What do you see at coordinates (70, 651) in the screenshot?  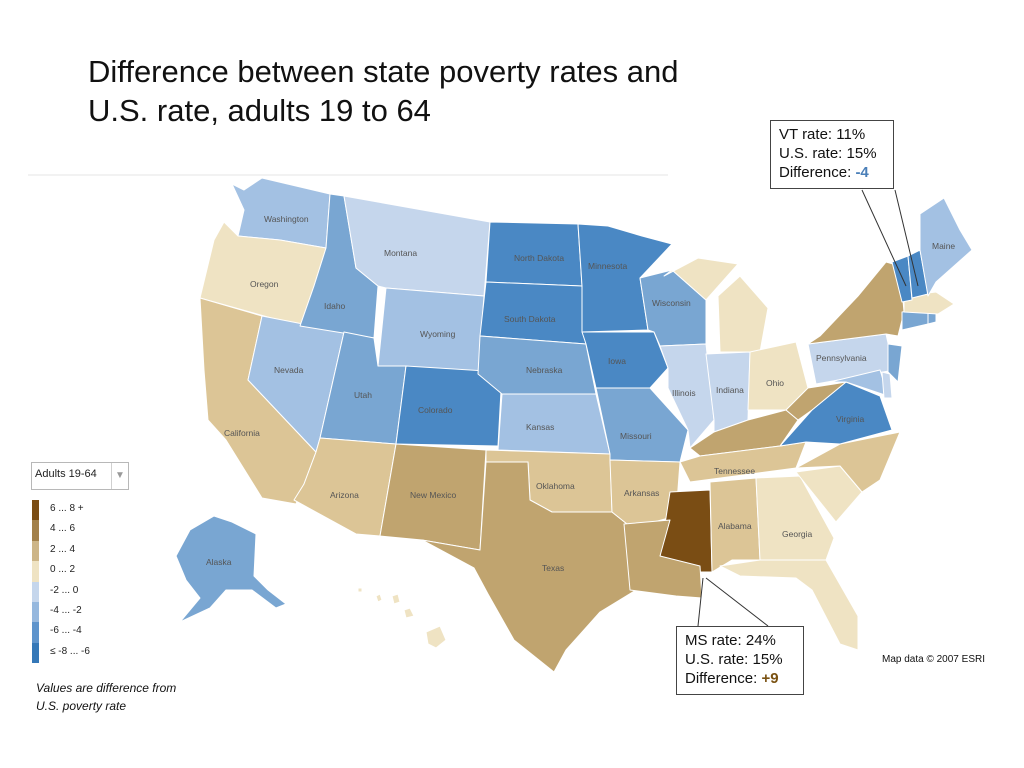 I see `legend-label: ≤ -8 ... -6` at bounding box center [70, 651].